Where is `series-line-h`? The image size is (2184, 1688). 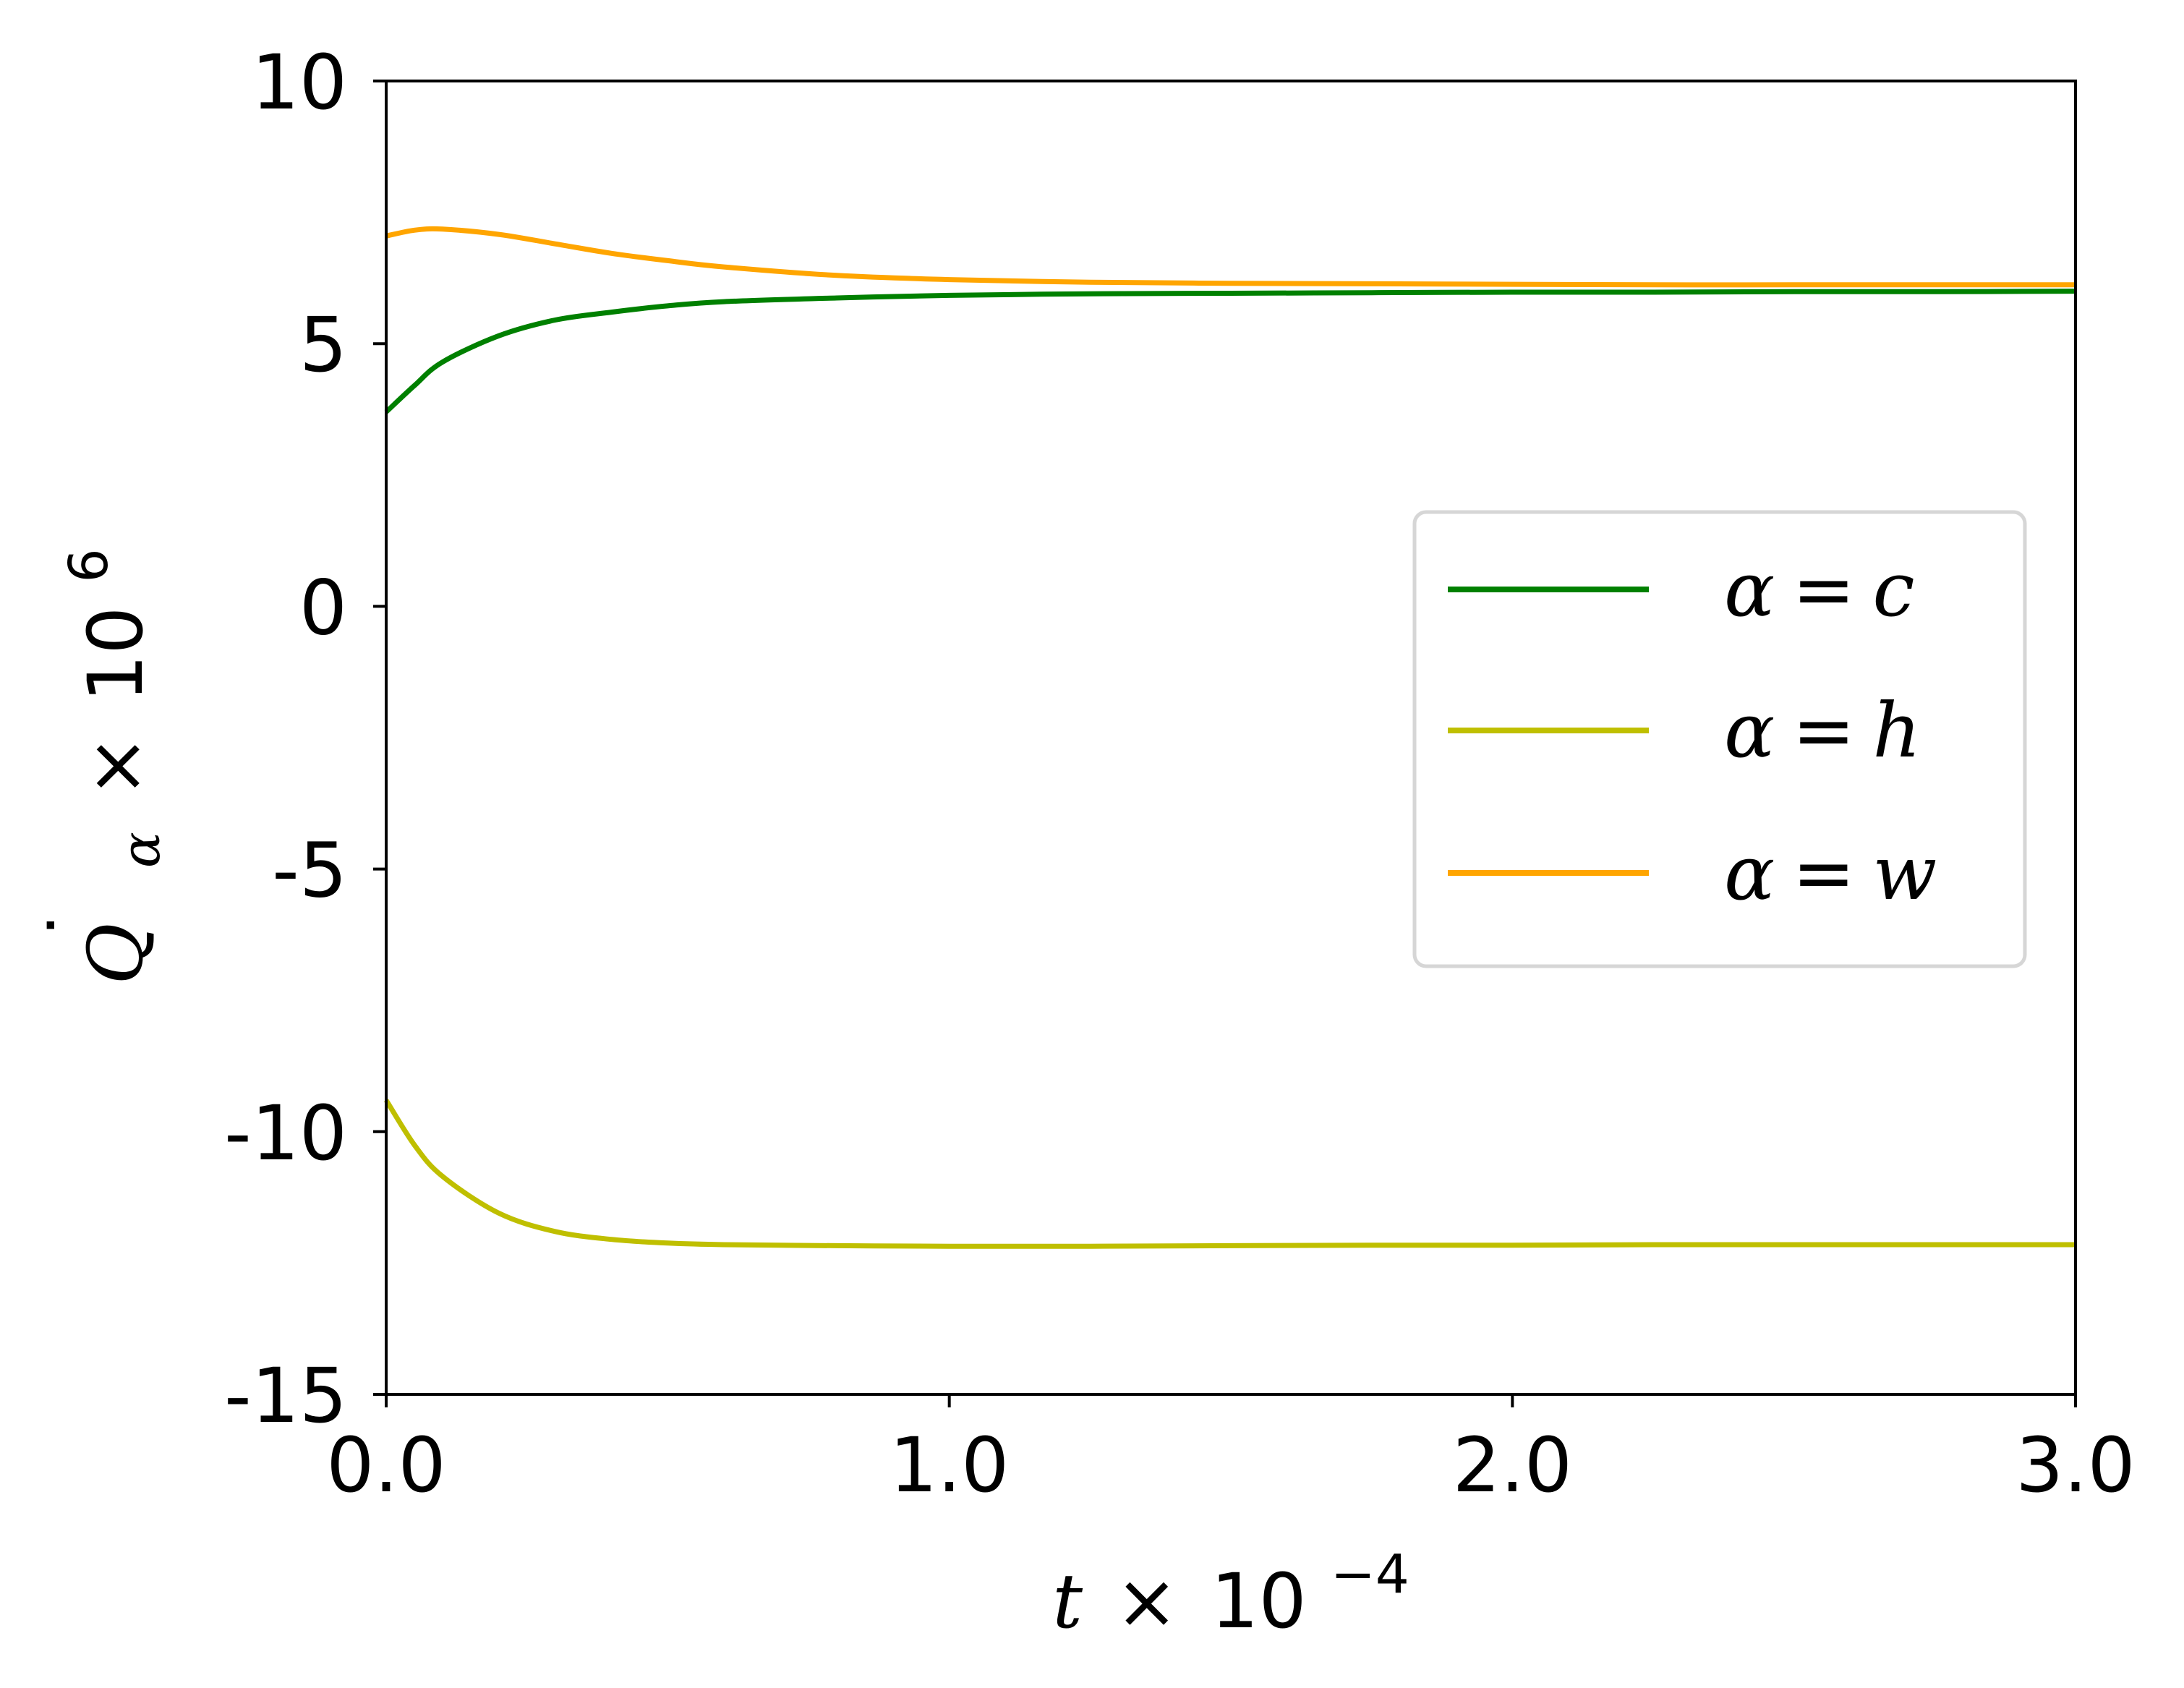 series-line-h is located at coordinates (1230, 1174).